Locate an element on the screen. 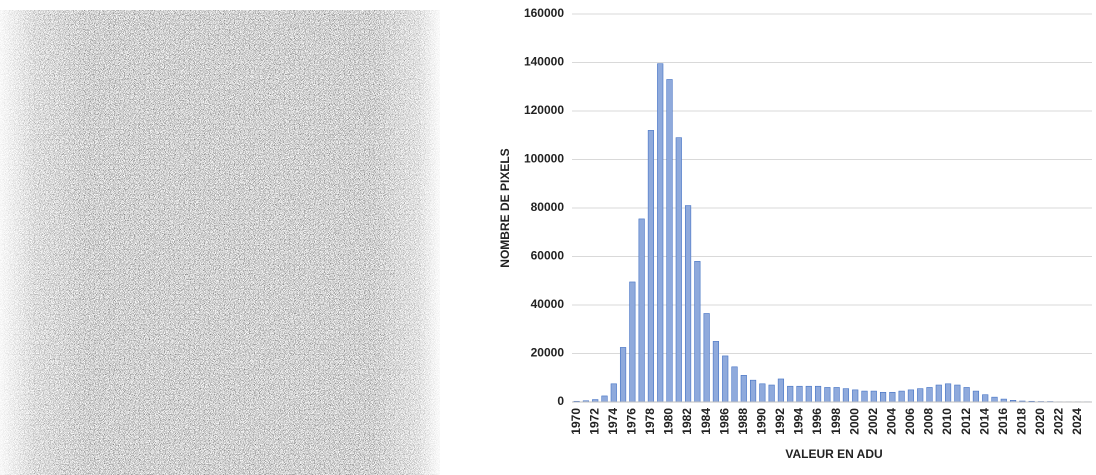 The height and width of the screenshot is (475, 1096). x-tick-label: 2010 is located at coordinates (947, 421).